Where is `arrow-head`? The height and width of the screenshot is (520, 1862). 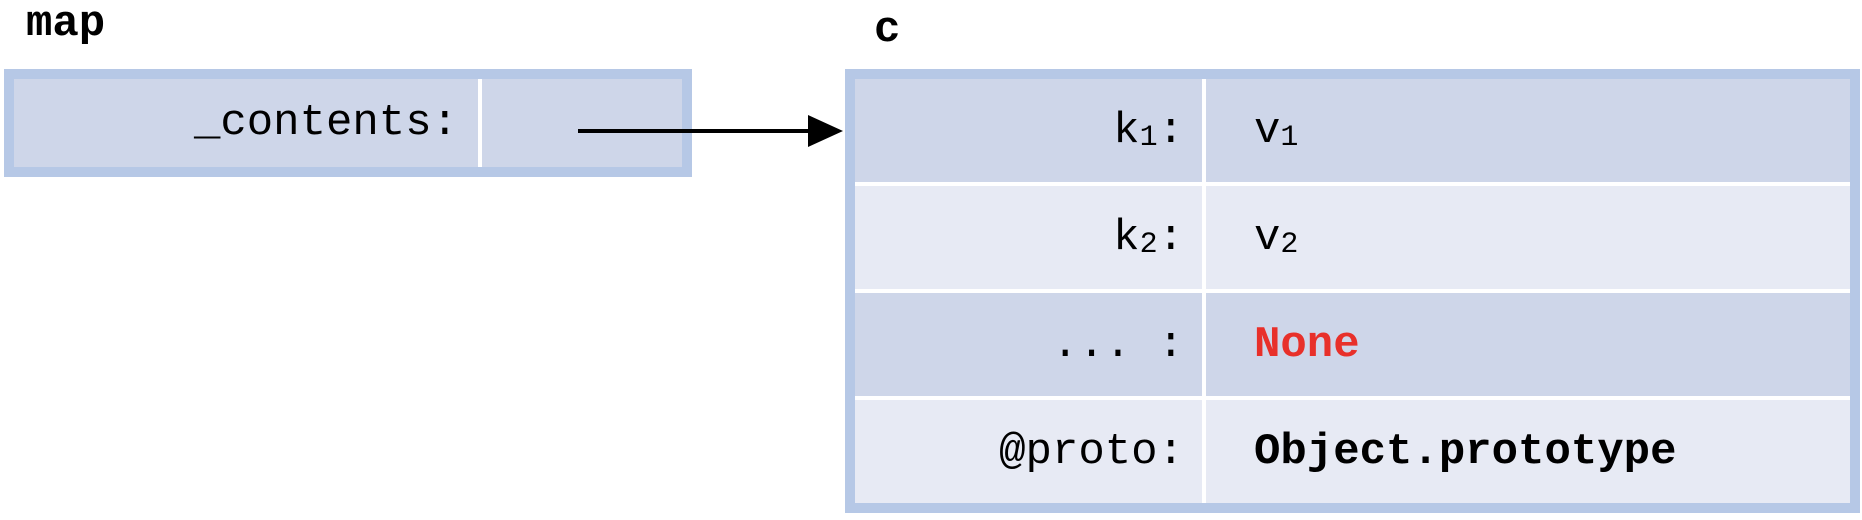
arrow-head is located at coordinates (825, 131).